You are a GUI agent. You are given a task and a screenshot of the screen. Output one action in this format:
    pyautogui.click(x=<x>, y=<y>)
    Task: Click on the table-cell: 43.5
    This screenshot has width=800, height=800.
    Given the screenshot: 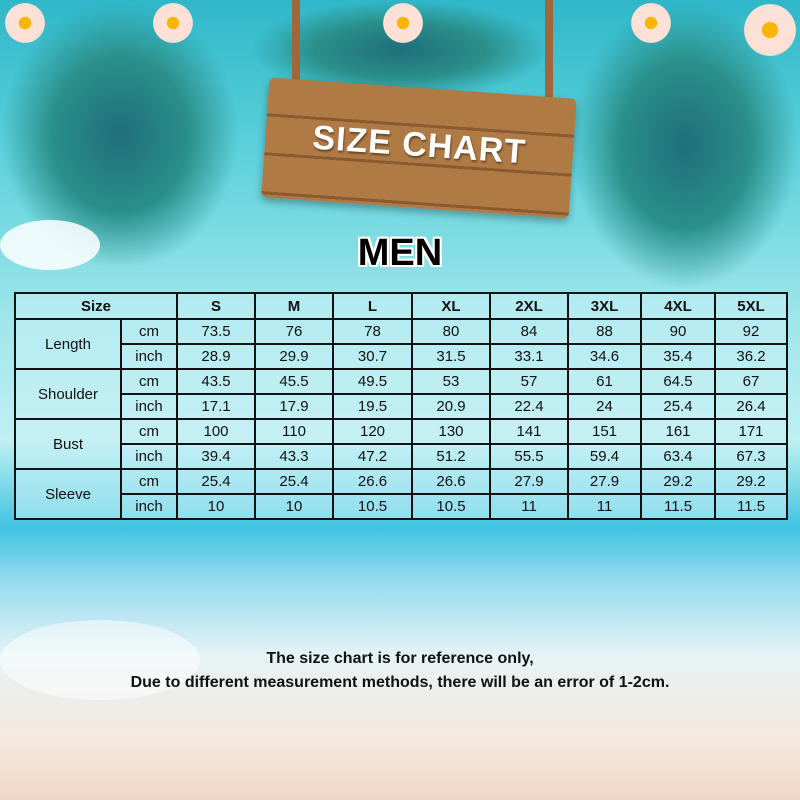 What is the action you would take?
    pyautogui.click(x=216, y=381)
    